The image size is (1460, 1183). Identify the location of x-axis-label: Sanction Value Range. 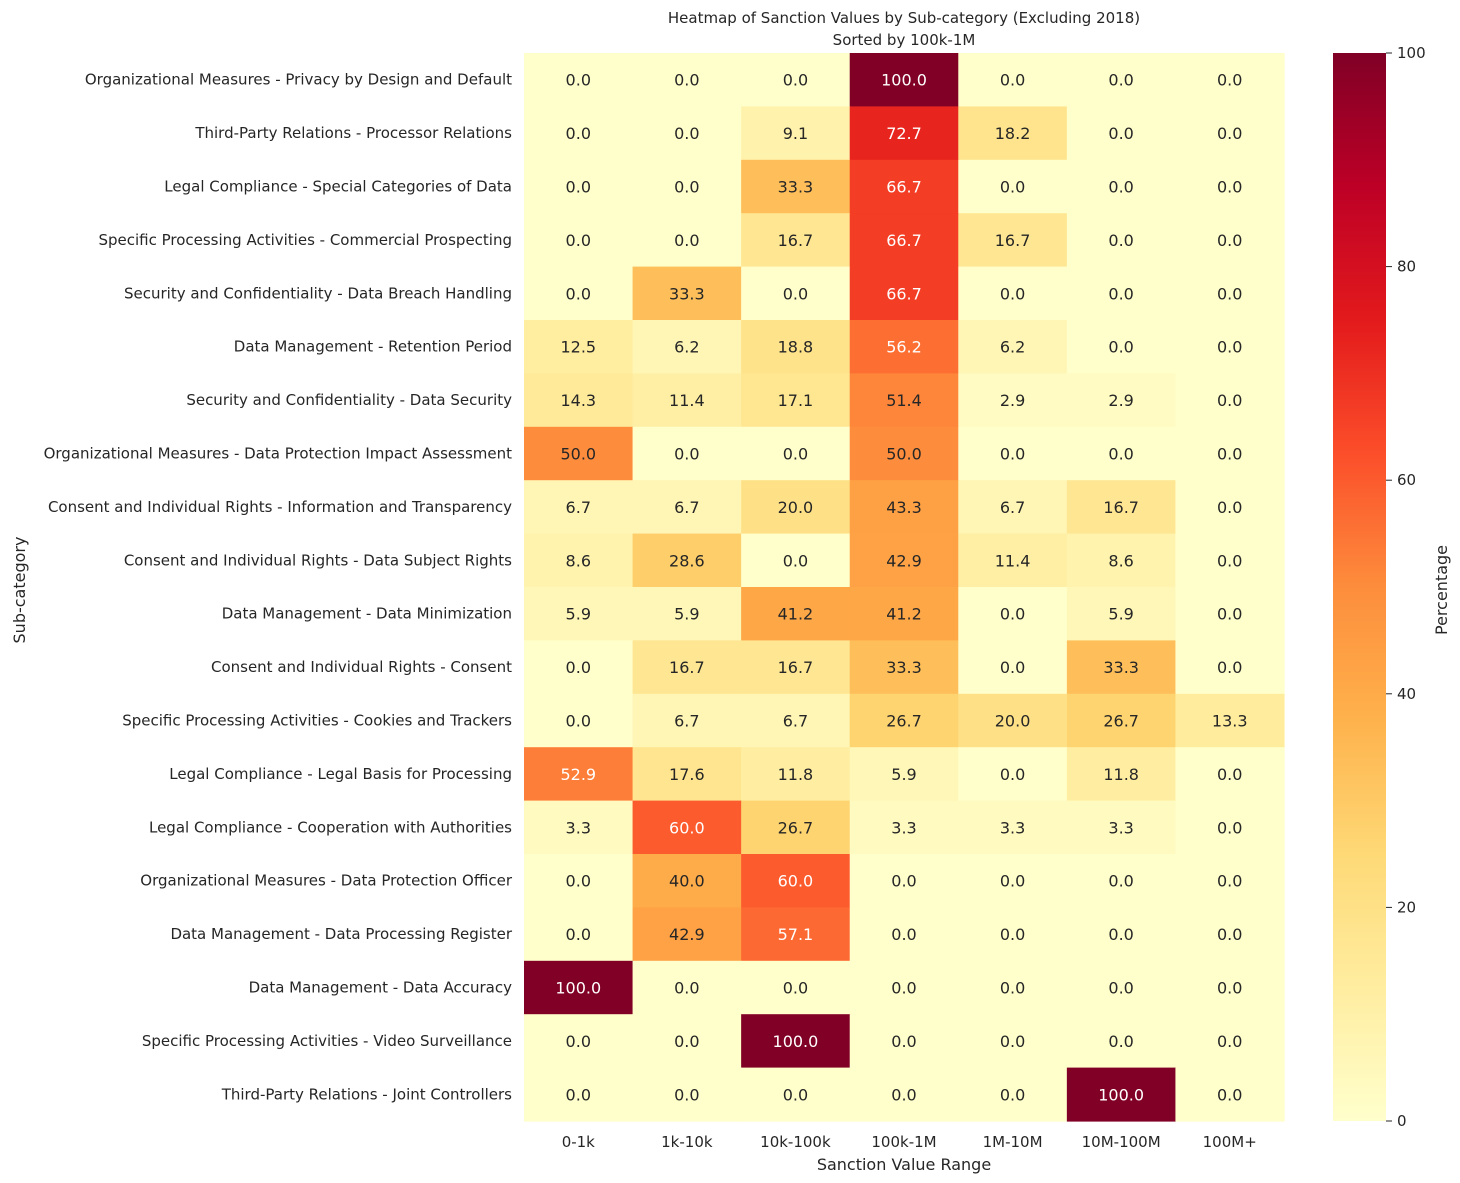
(904, 1164).